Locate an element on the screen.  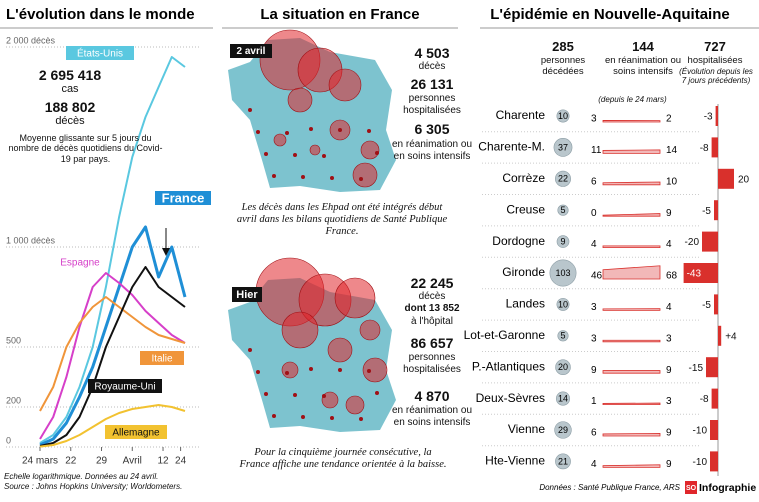
hosp-value: +4 is located at coordinates (731, 336).